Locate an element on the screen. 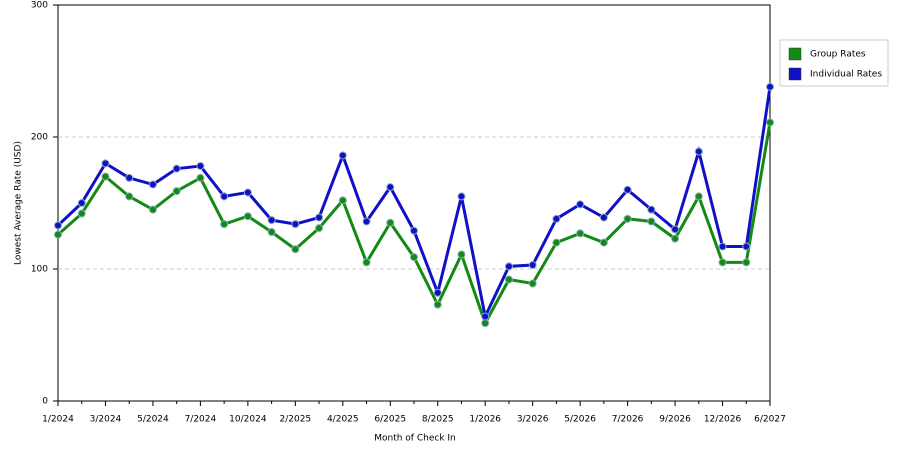 Image resolution: width=900 pixels, height=454 pixels. y-tick-label: 200 is located at coordinates (39, 138).